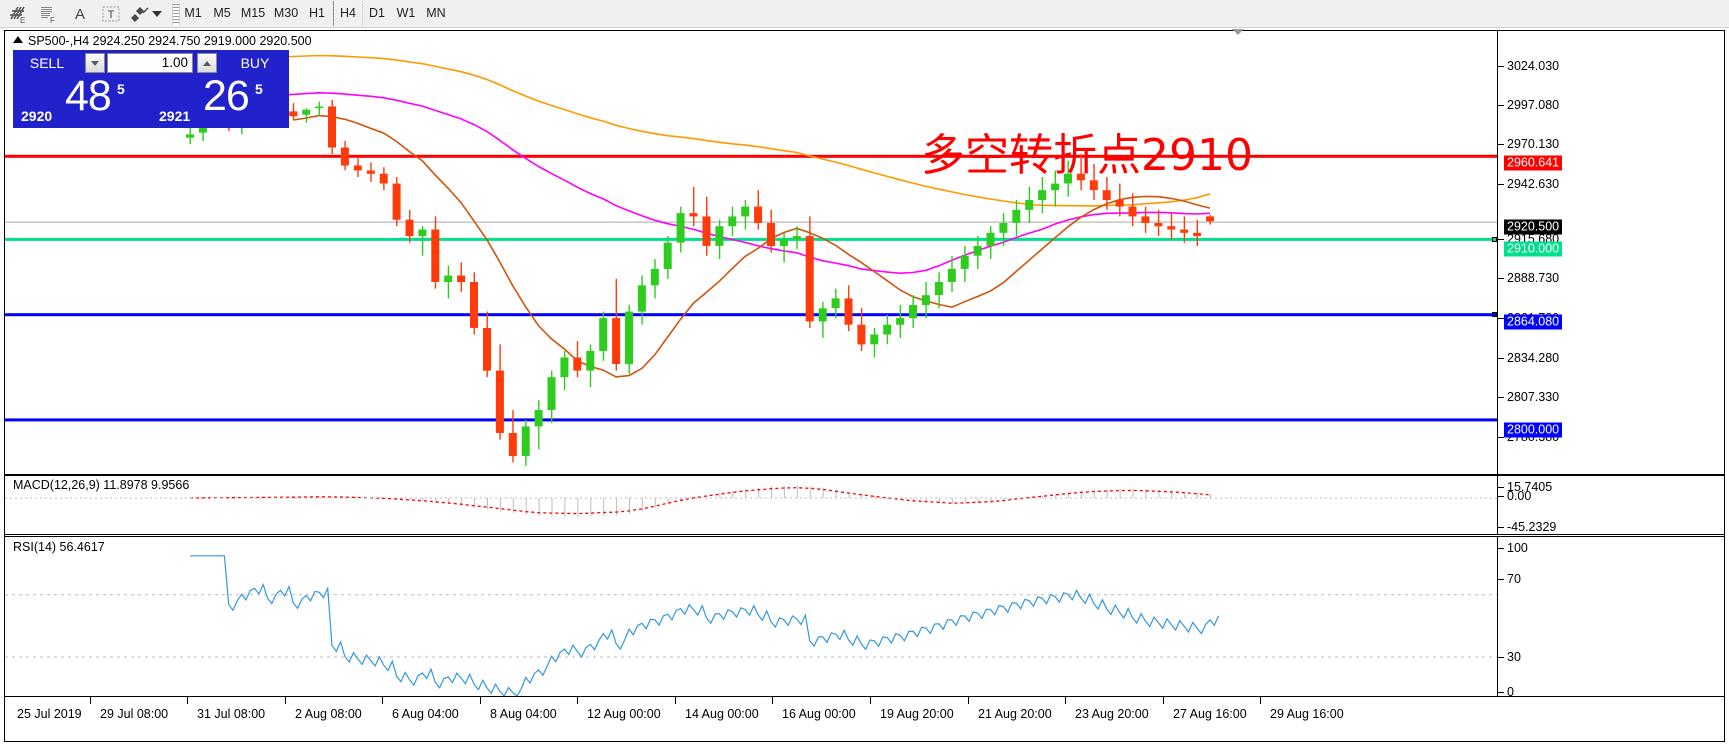  What do you see at coordinates (1533, 105) in the screenshot?
I see `price-axis-label: 2997.080` at bounding box center [1533, 105].